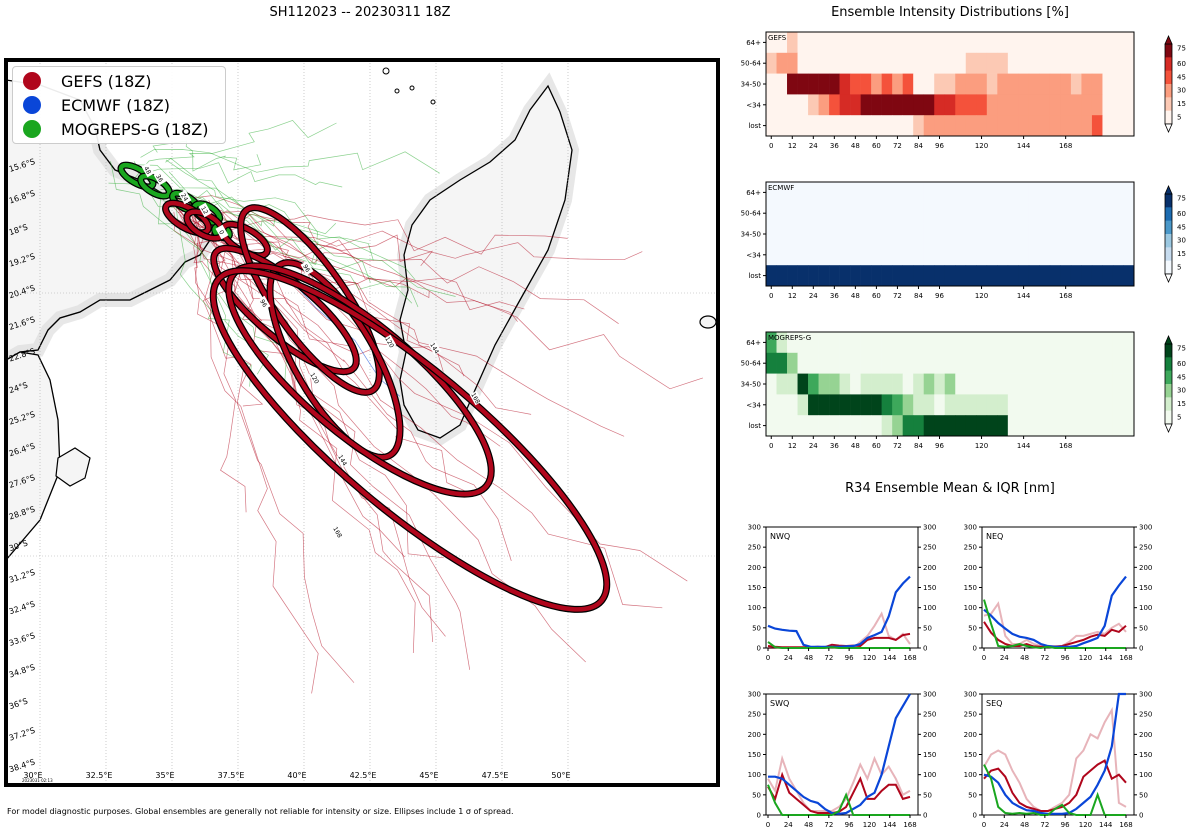 The image size is (1200, 840). What do you see at coordinates (32, 129) in the screenshot?
I see `mogreps-dot-icon` at bounding box center [32, 129].